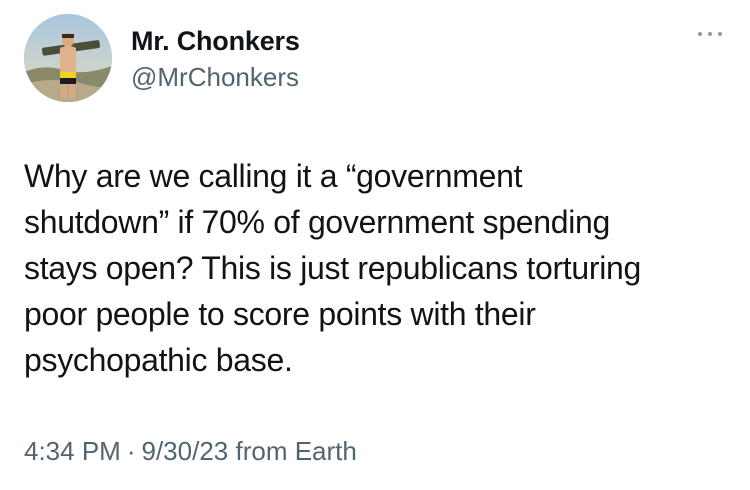 The image size is (750, 490). What do you see at coordinates (72, 451) in the screenshot?
I see `tweet-time: 4:34 PM` at bounding box center [72, 451].